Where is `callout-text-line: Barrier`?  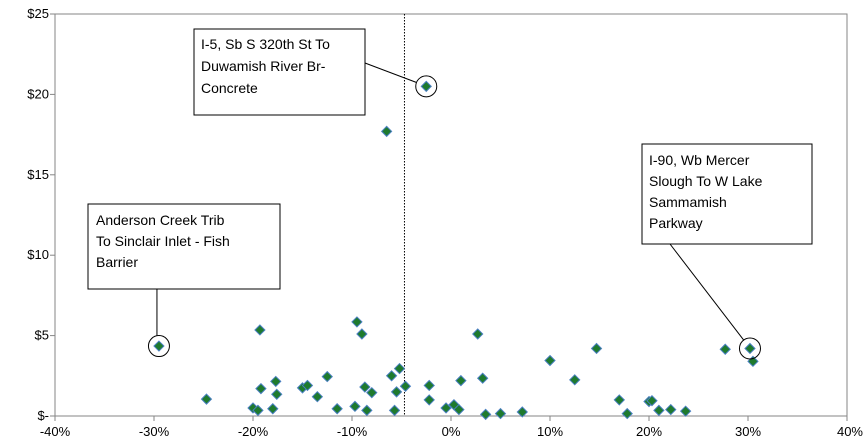 callout-text-line: Barrier is located at coordinates (117, 262).